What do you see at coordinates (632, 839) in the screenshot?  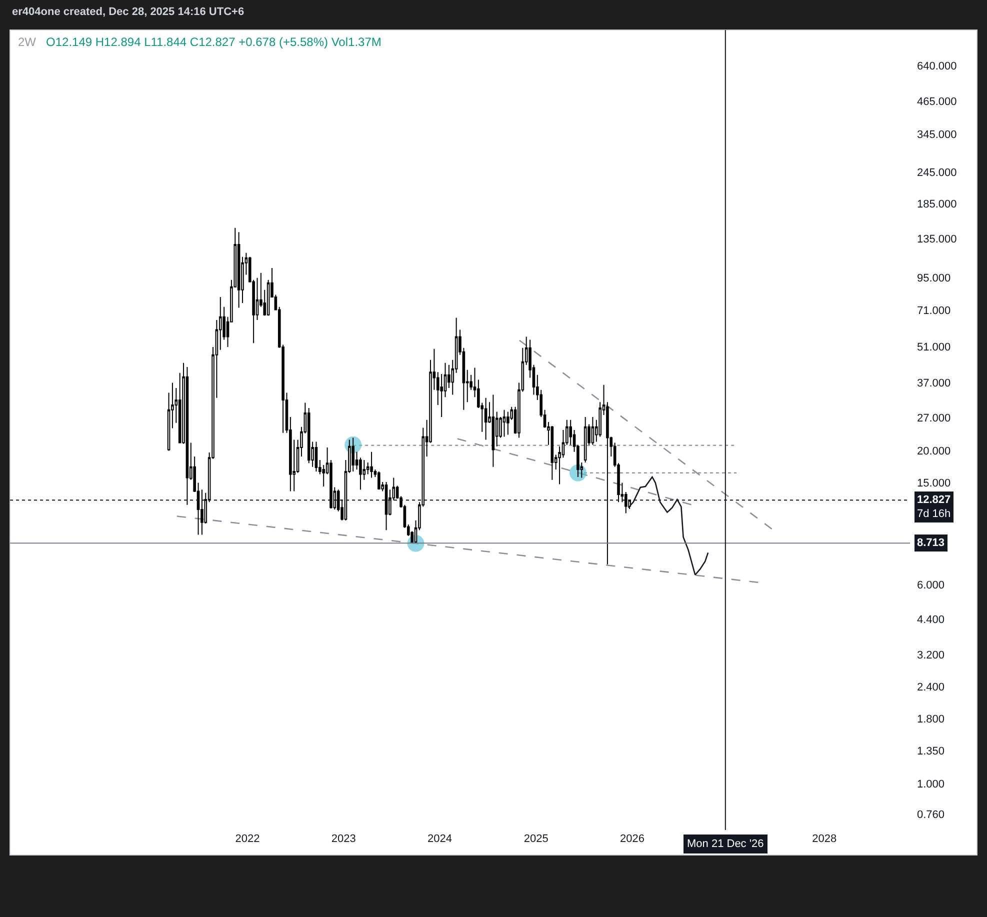 I see `x-tick-label: 2026` at bounding box center [632, 839].